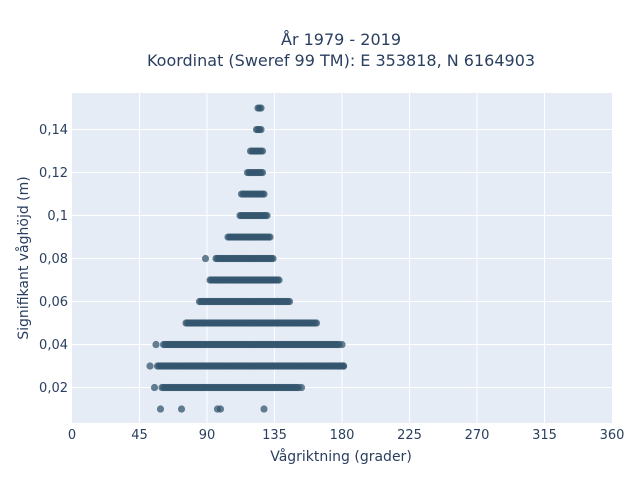  I want to click on x-tick-label: 180, so click(342, 435).